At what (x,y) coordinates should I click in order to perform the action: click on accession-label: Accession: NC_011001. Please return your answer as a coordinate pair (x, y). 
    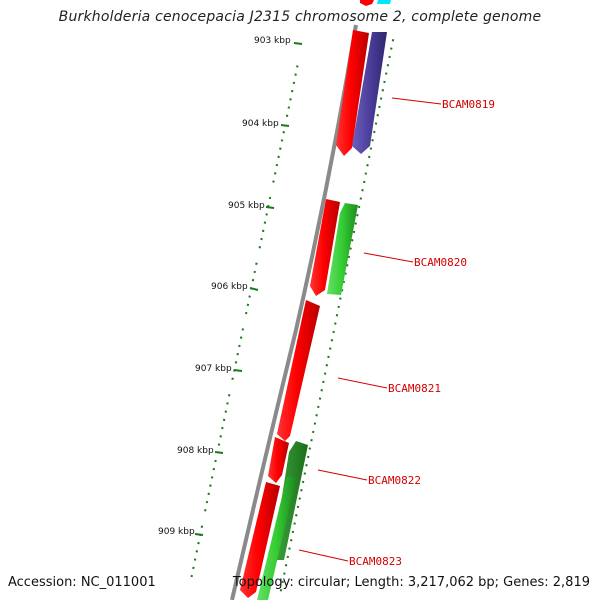
    Looking at the image, I should click on (82, 582).